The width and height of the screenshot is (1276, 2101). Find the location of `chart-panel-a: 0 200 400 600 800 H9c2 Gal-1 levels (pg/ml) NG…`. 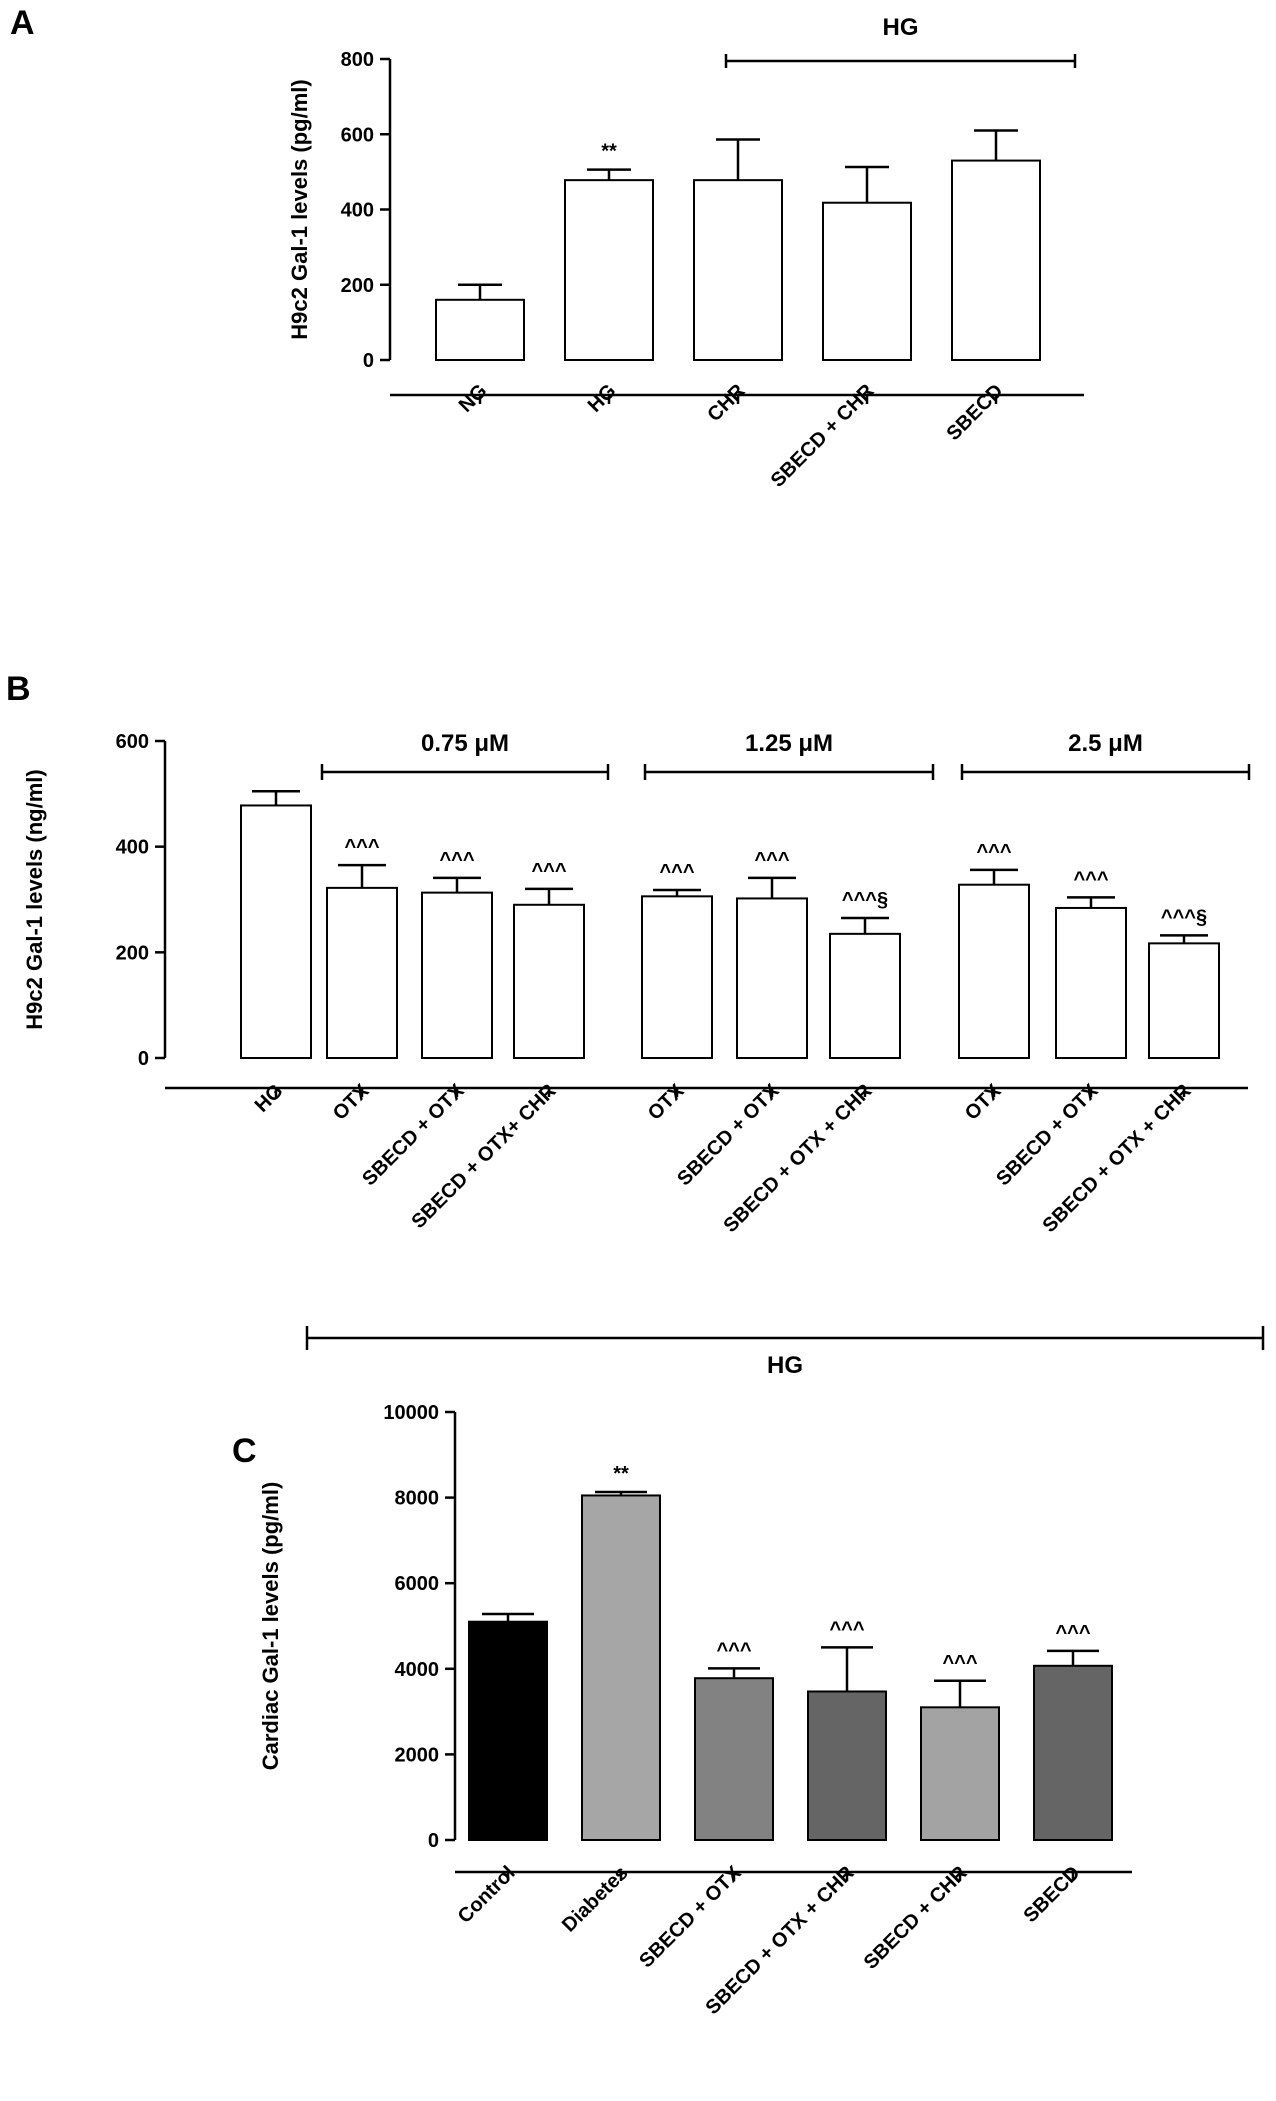

chart-panel-a: 0 200 400 600 800 H9c2 Gal-1 levels (pg/ml) NG… is located at coordinates (685, 253).